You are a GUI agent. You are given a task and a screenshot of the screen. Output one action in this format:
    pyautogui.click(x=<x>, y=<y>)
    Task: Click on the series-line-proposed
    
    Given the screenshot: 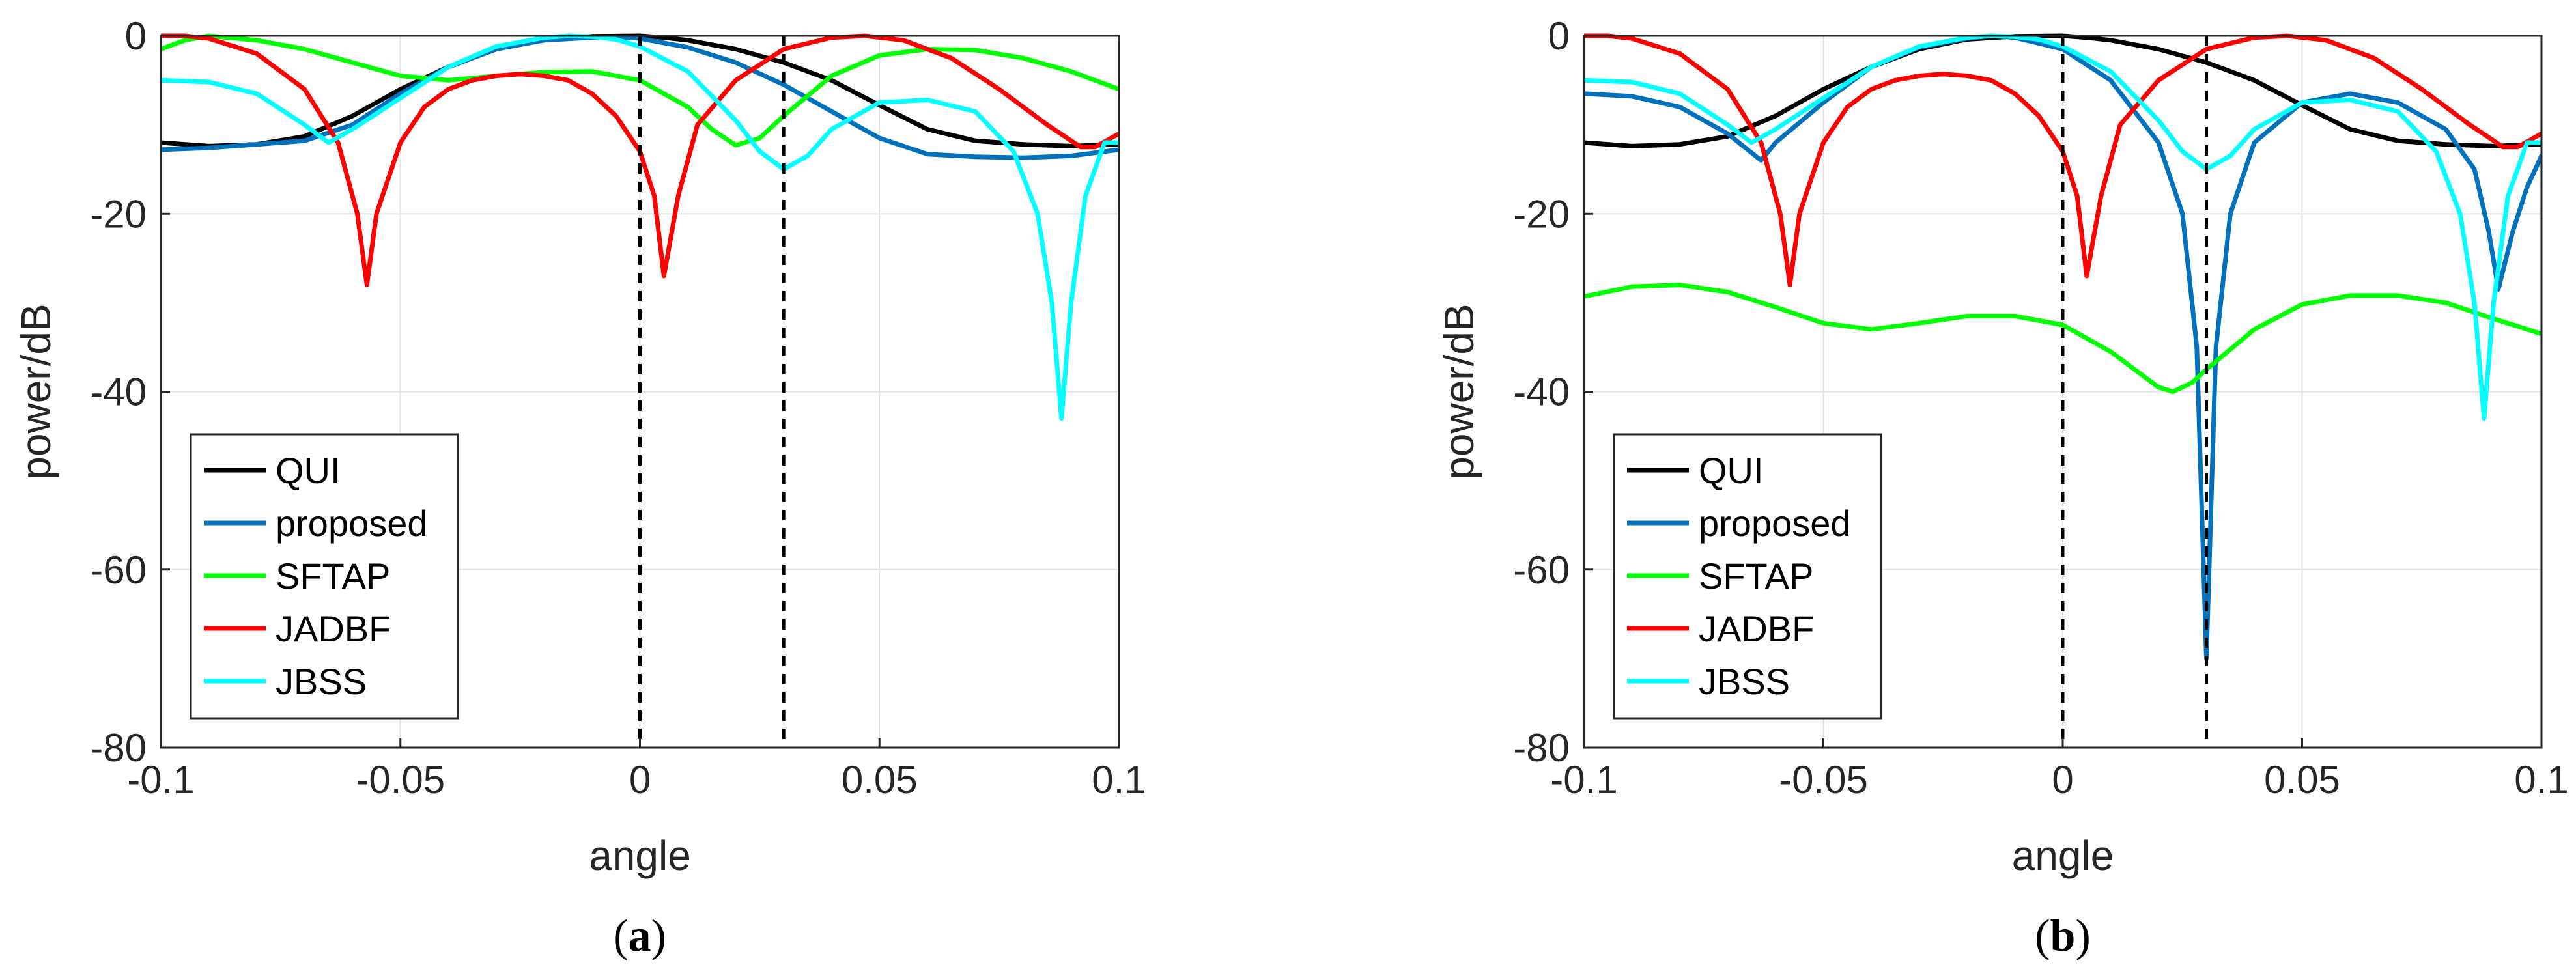 What is the action you would take?
    pyautogui.click(x=640, y=97)
    